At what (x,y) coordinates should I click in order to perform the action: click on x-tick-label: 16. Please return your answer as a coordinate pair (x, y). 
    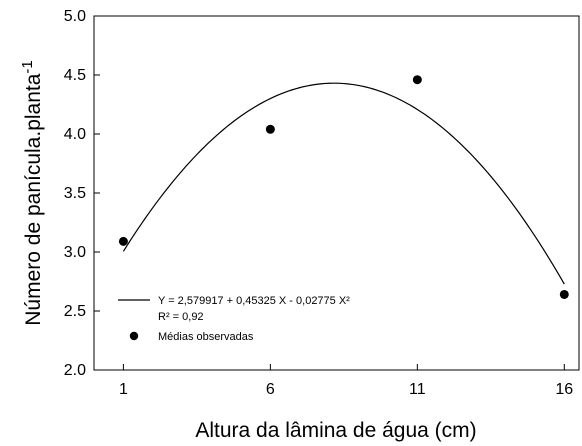
    Looking at the image, I should click on (564, 389).